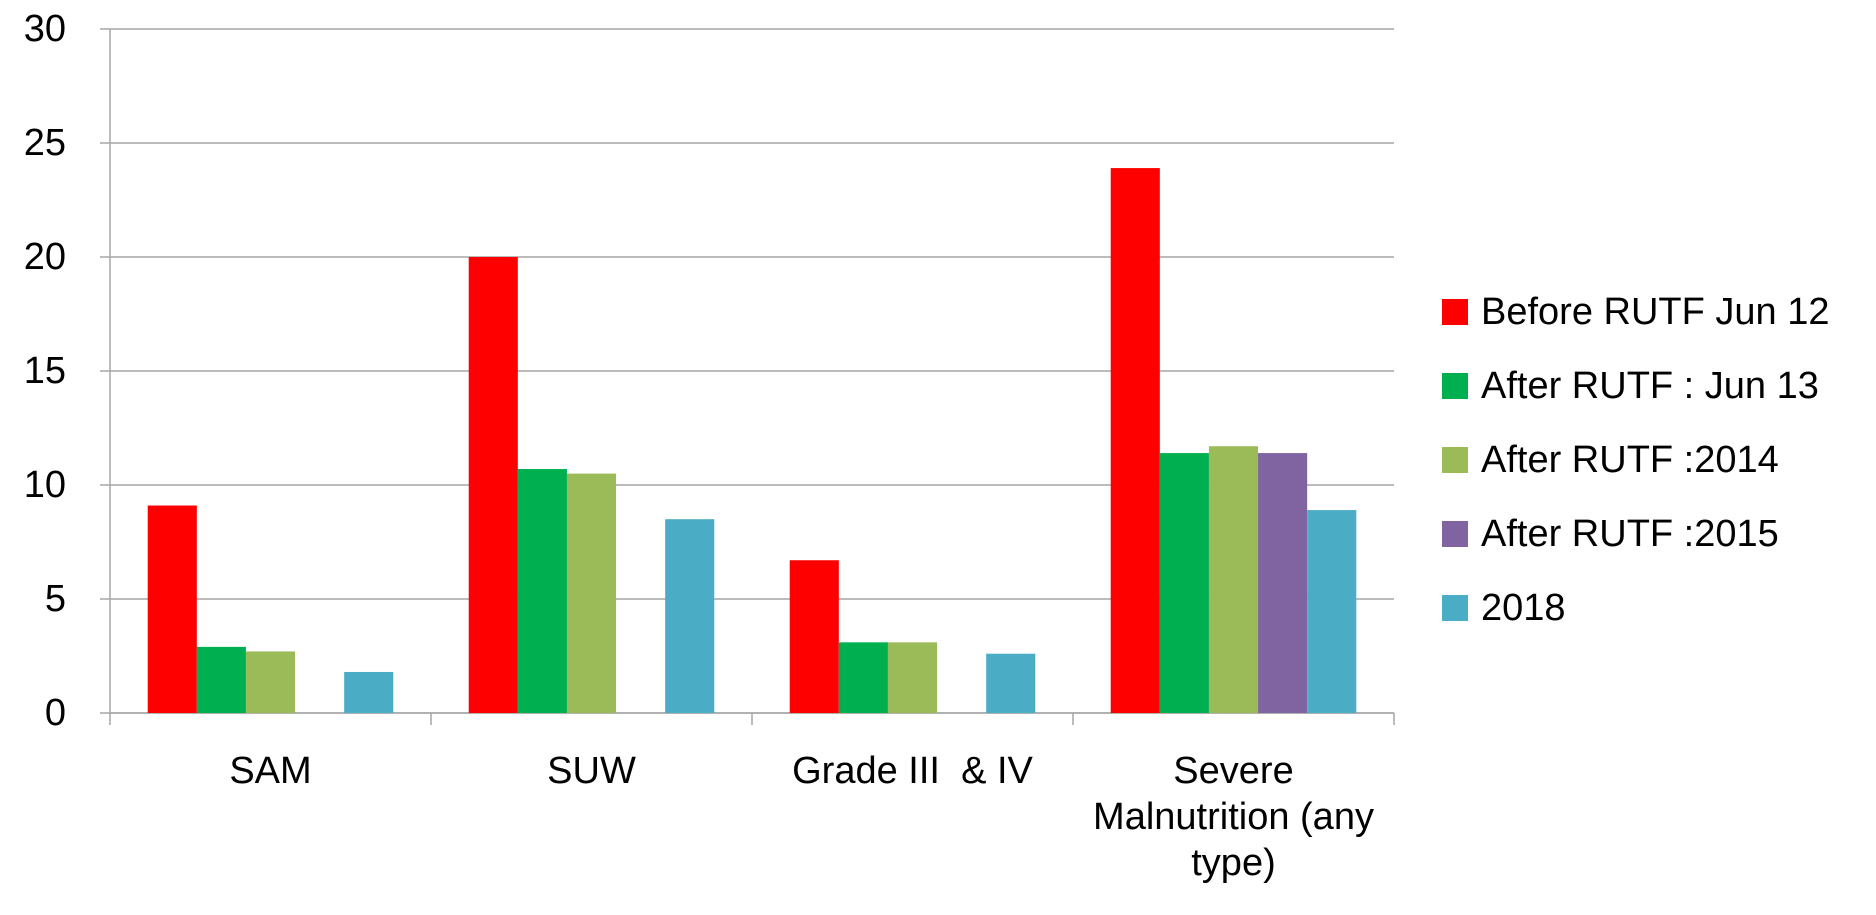 This screenshot has width=1876, height=915. What do you see at coordinates (55, 599) in the screenshot?
I see `y-tick-label: 5` at bounding box center [55, 599].